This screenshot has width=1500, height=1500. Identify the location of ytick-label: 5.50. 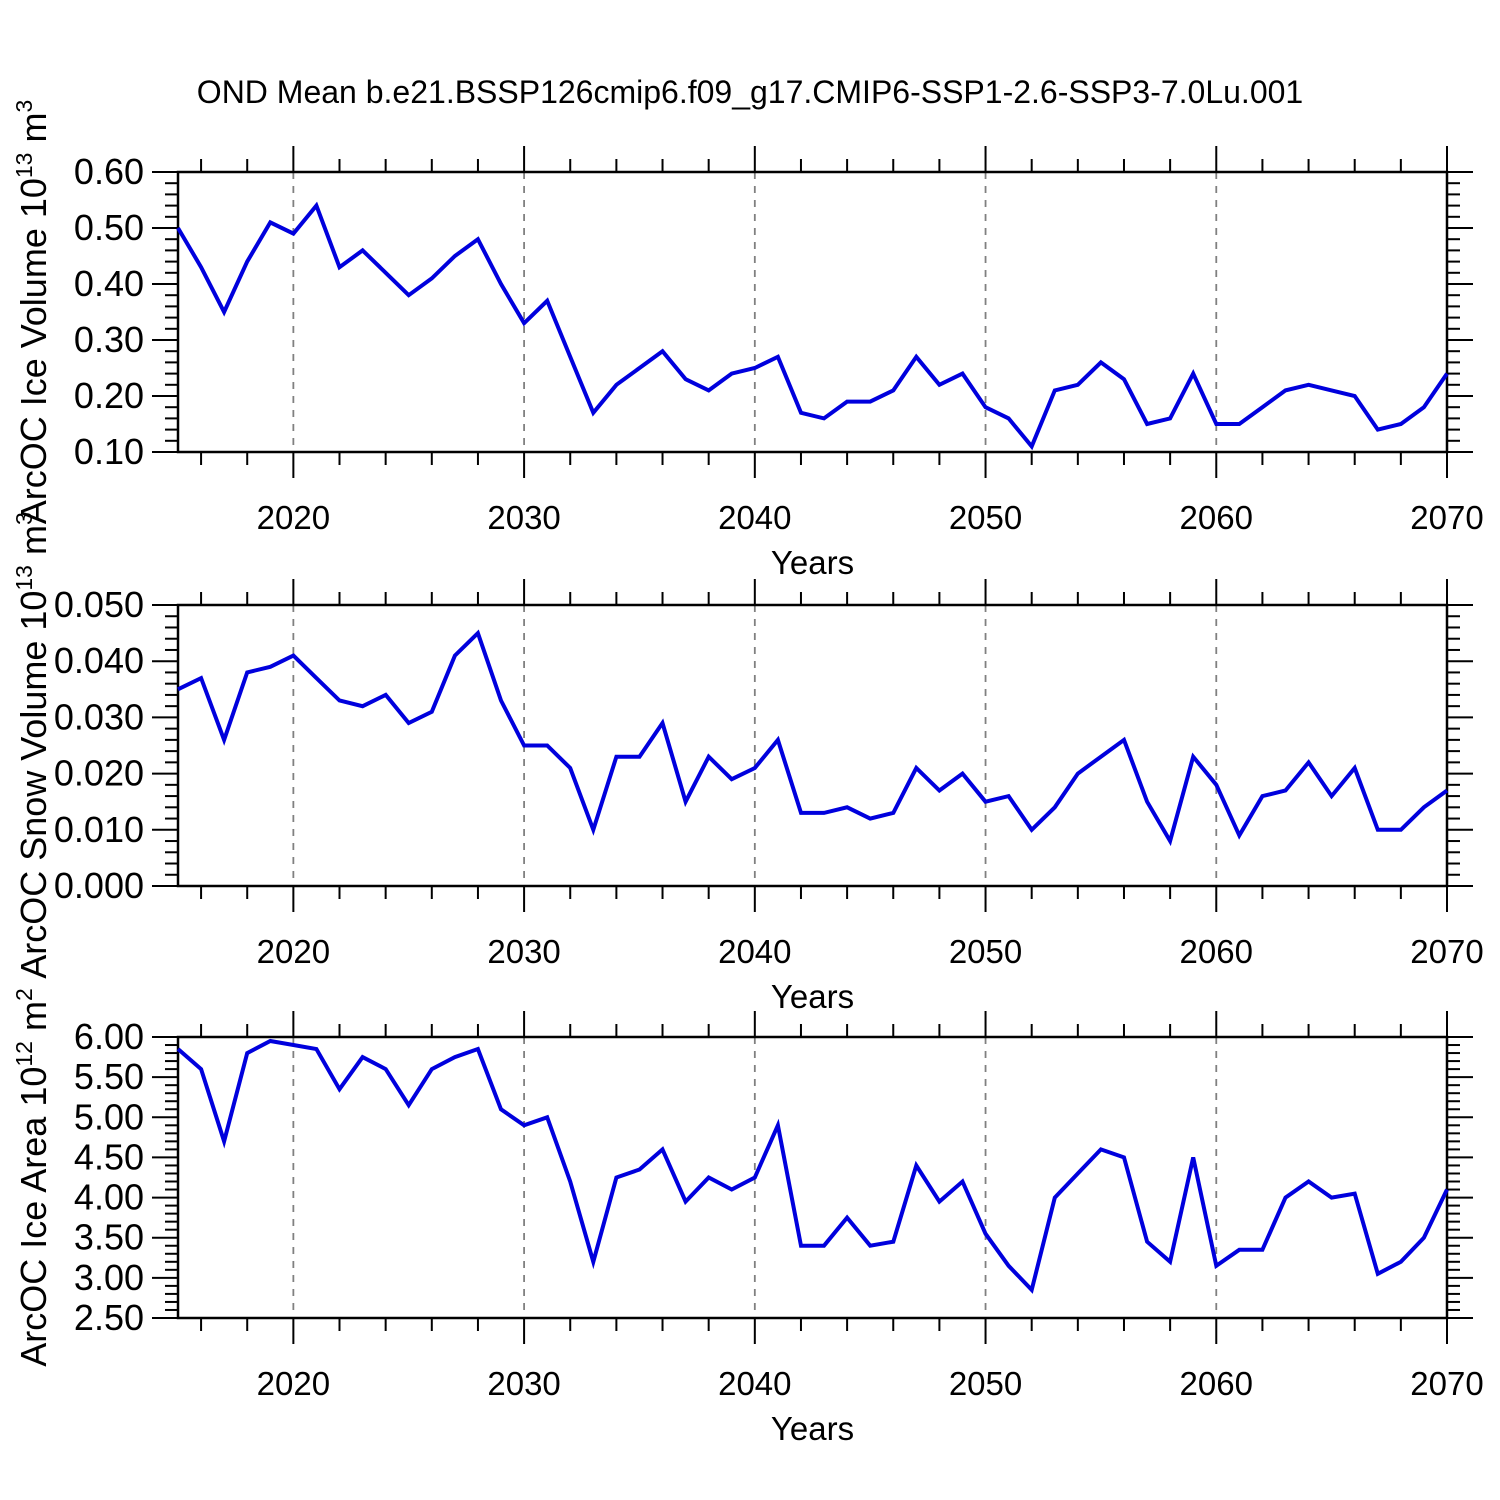
(109, 1076).